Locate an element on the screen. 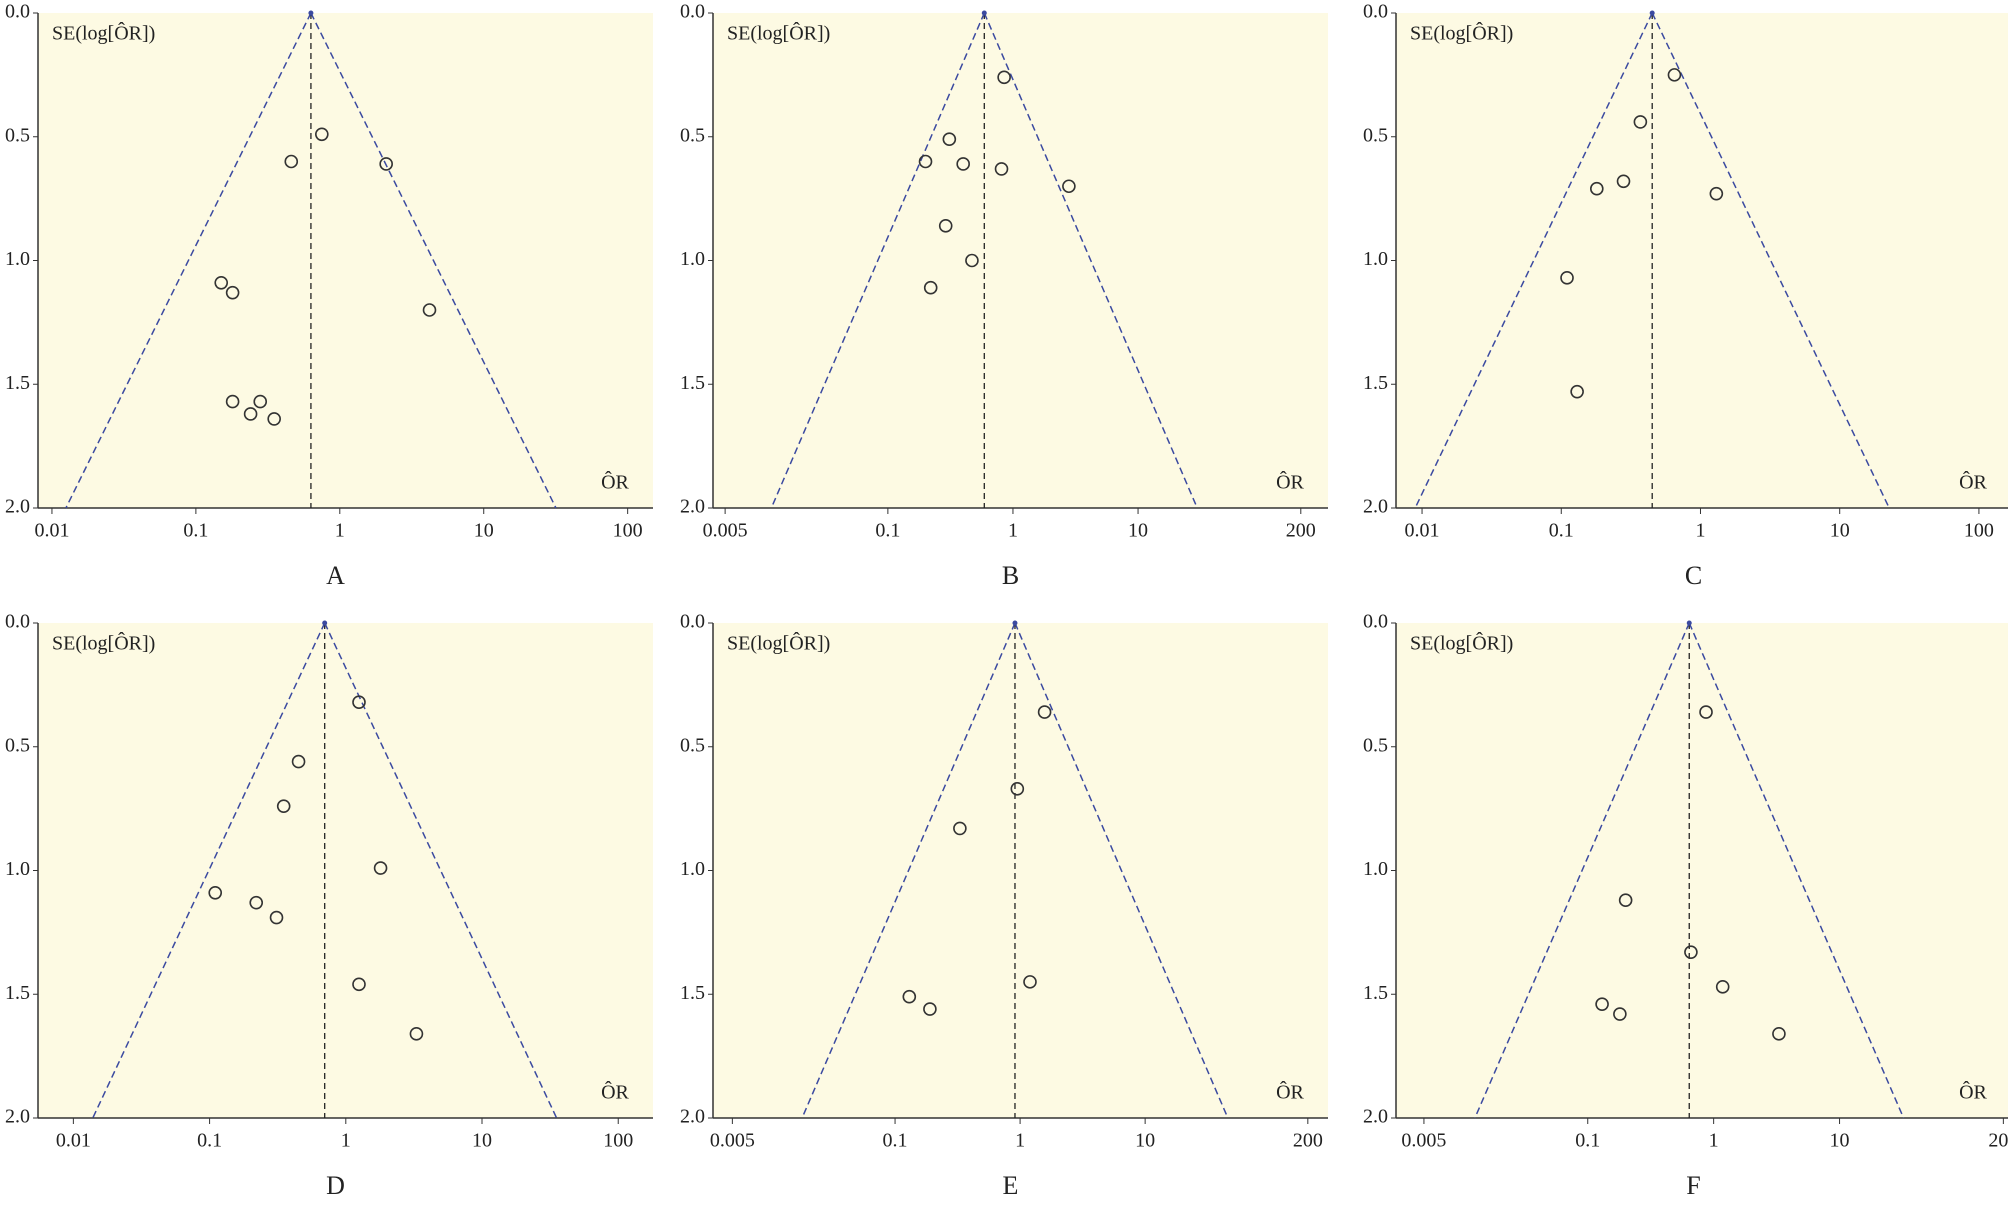  panel-letter: A is located at coordinates (335, 575).